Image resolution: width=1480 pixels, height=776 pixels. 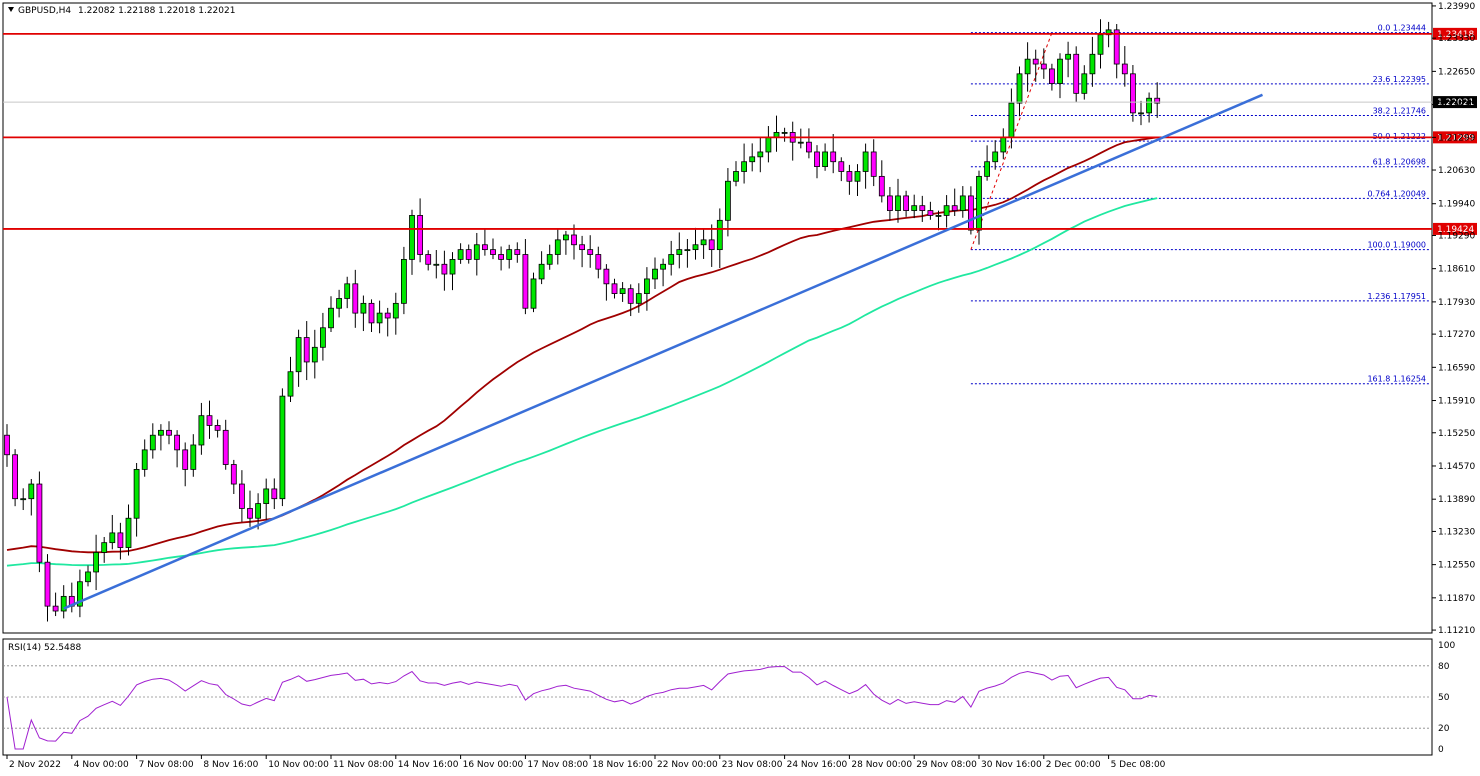 What do you see at coordinates (1456, 171) in the screenshot?
I see `price-tick-label: 1.20630` at bounding box center [1456, 171].